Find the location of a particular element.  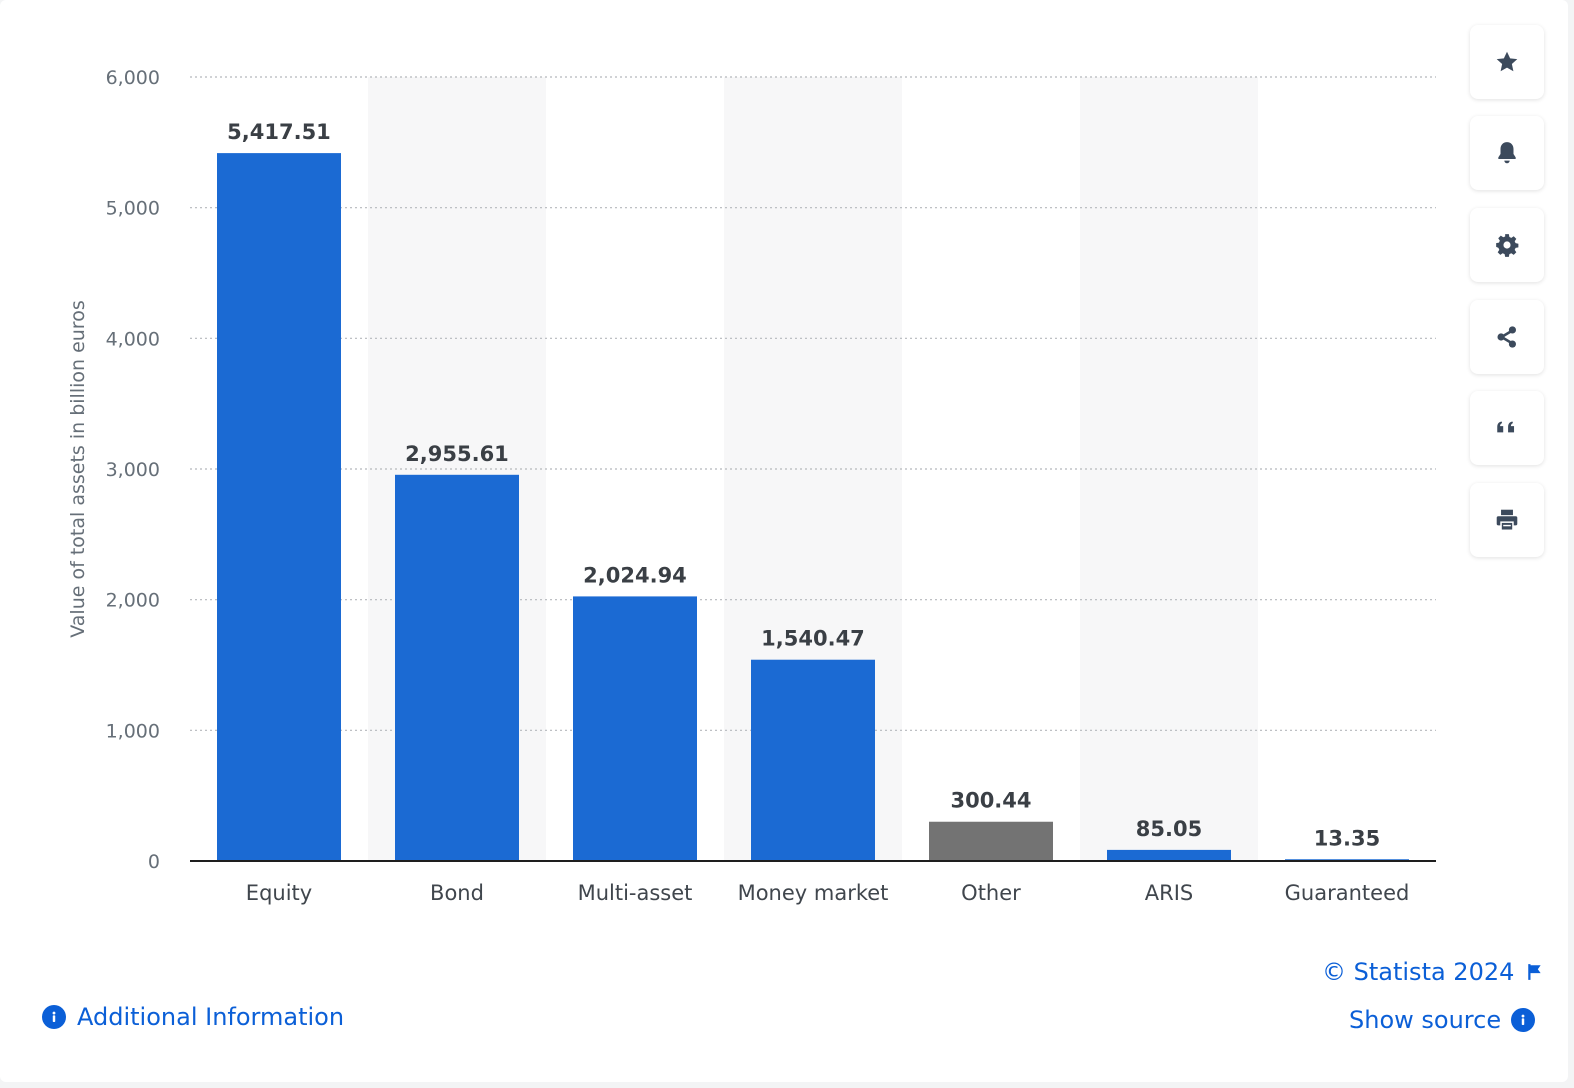

value-label: 85.05 is located at coordinates (1169, 829).